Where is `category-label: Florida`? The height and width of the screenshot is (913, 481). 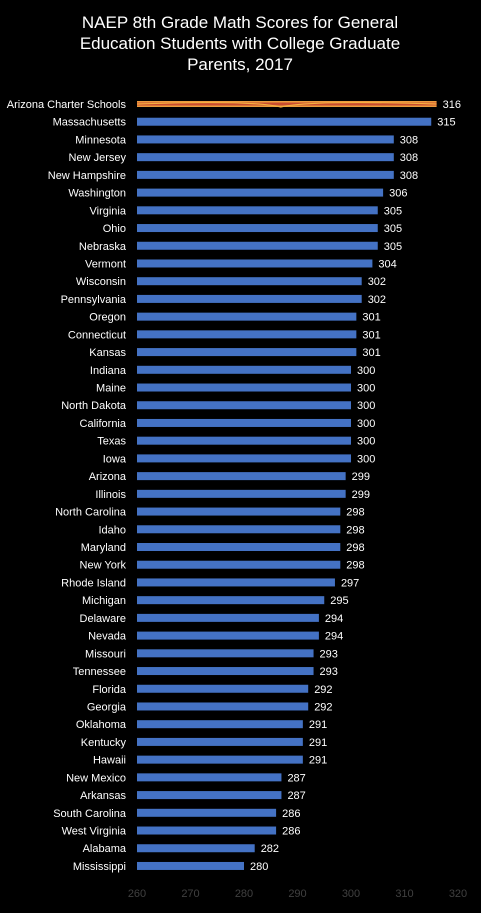 category-label: Florida is located at coordinates (109, 690).